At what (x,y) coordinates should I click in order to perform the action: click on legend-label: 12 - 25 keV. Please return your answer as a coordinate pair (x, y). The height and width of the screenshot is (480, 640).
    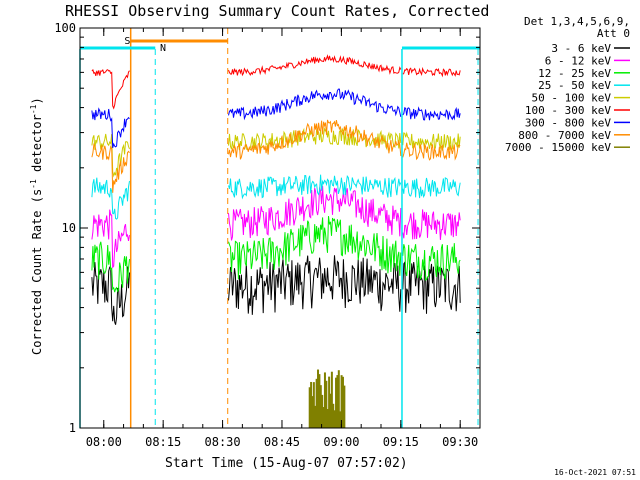
    Looking at the image, I should click on (574, 73).